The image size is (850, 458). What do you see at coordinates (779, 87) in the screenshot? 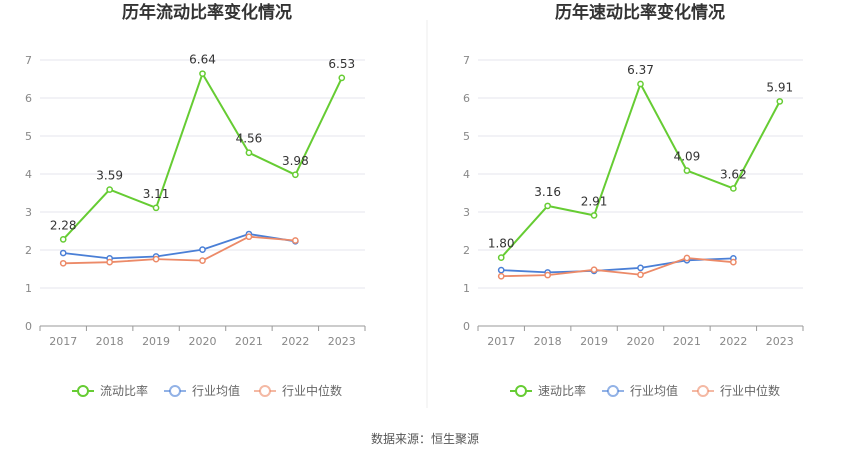
I see `data-label: 5.91` at bounding box center [779, 87].